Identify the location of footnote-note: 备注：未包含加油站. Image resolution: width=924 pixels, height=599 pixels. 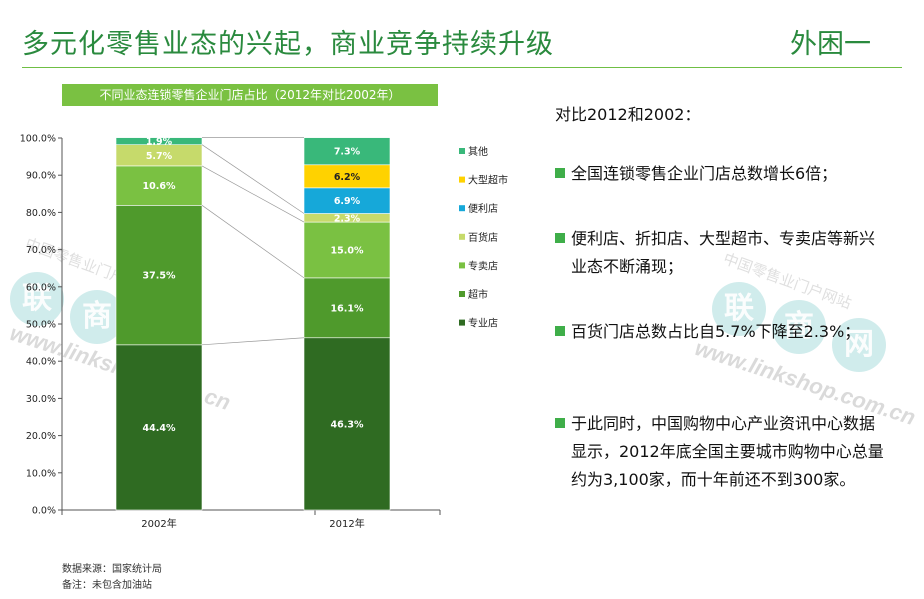
(107, 585).